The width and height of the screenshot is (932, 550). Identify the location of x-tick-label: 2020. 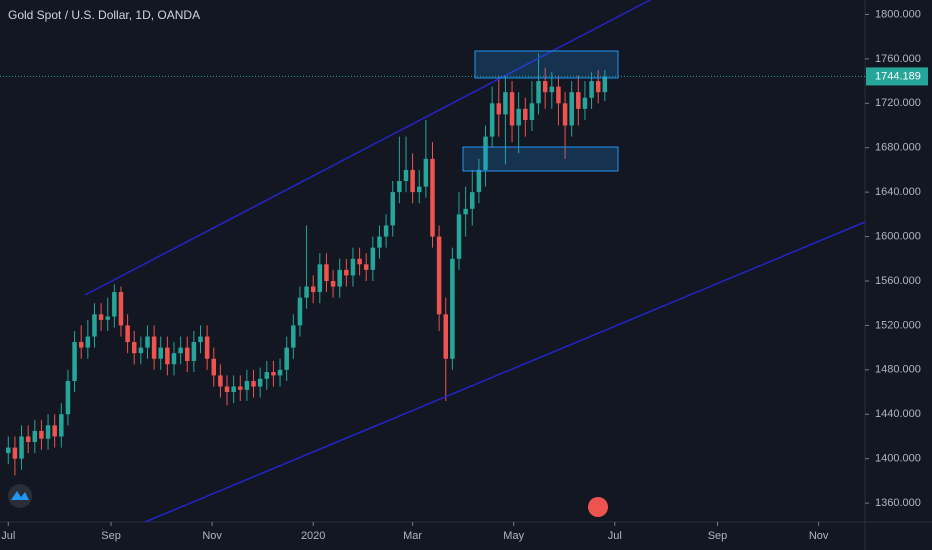
(313, 536).